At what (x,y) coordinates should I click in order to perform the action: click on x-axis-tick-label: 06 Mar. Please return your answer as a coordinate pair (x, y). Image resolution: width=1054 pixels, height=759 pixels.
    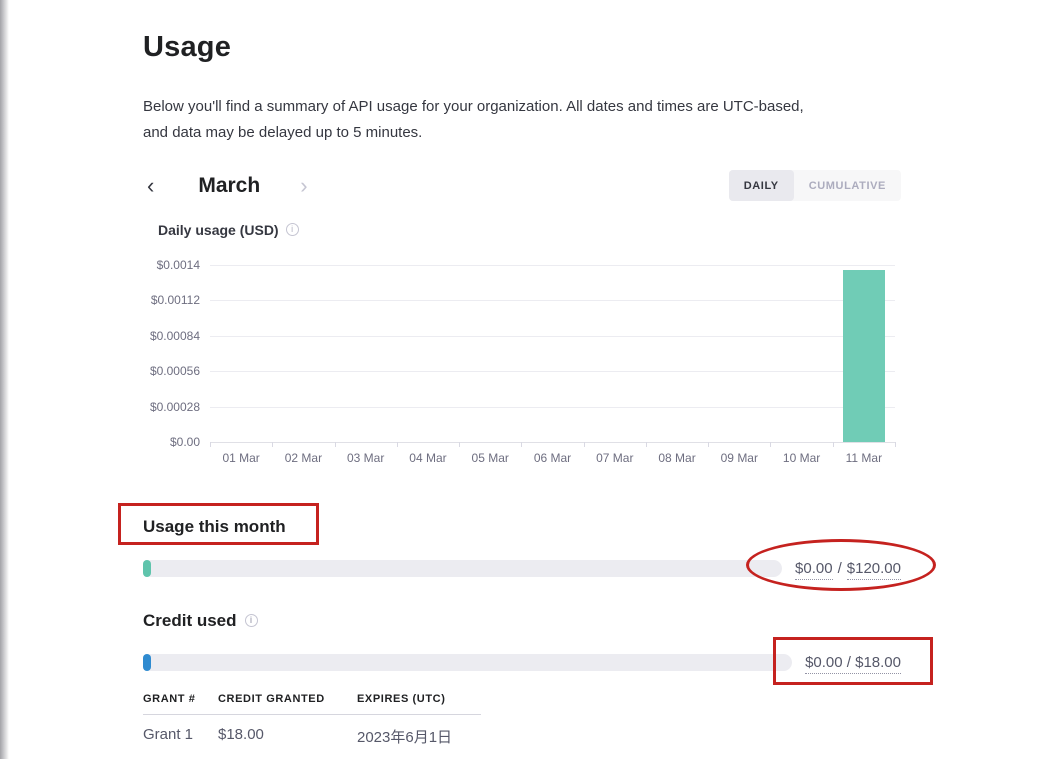
    Looking at the image, I should click on (552, 458).